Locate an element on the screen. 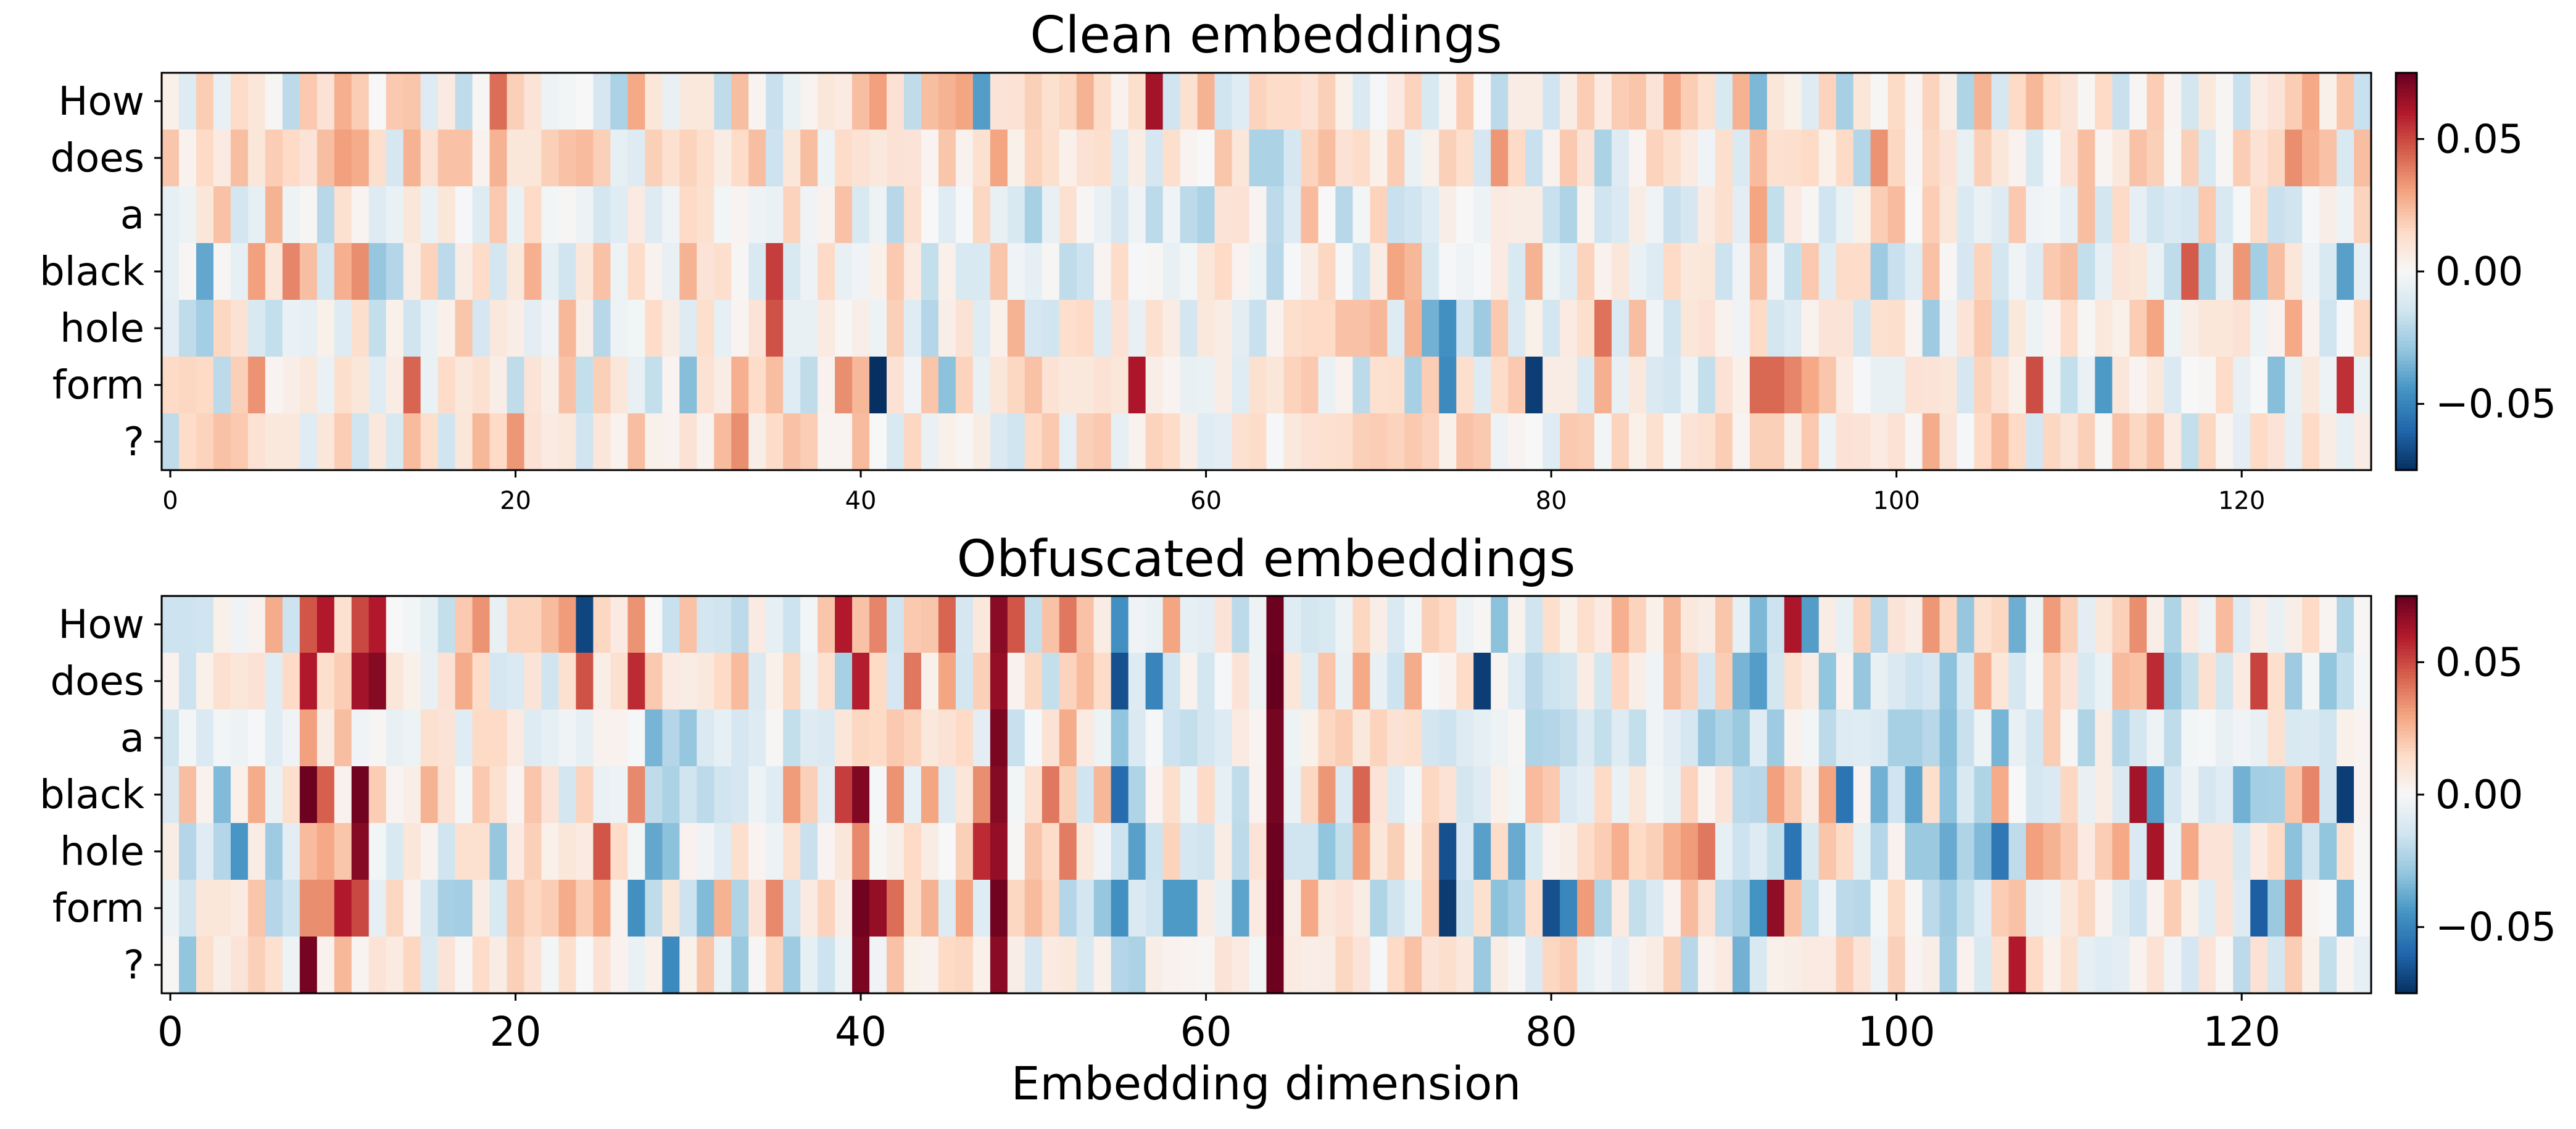  x-tick-label: 60 is located at coordinates (1206, 501).